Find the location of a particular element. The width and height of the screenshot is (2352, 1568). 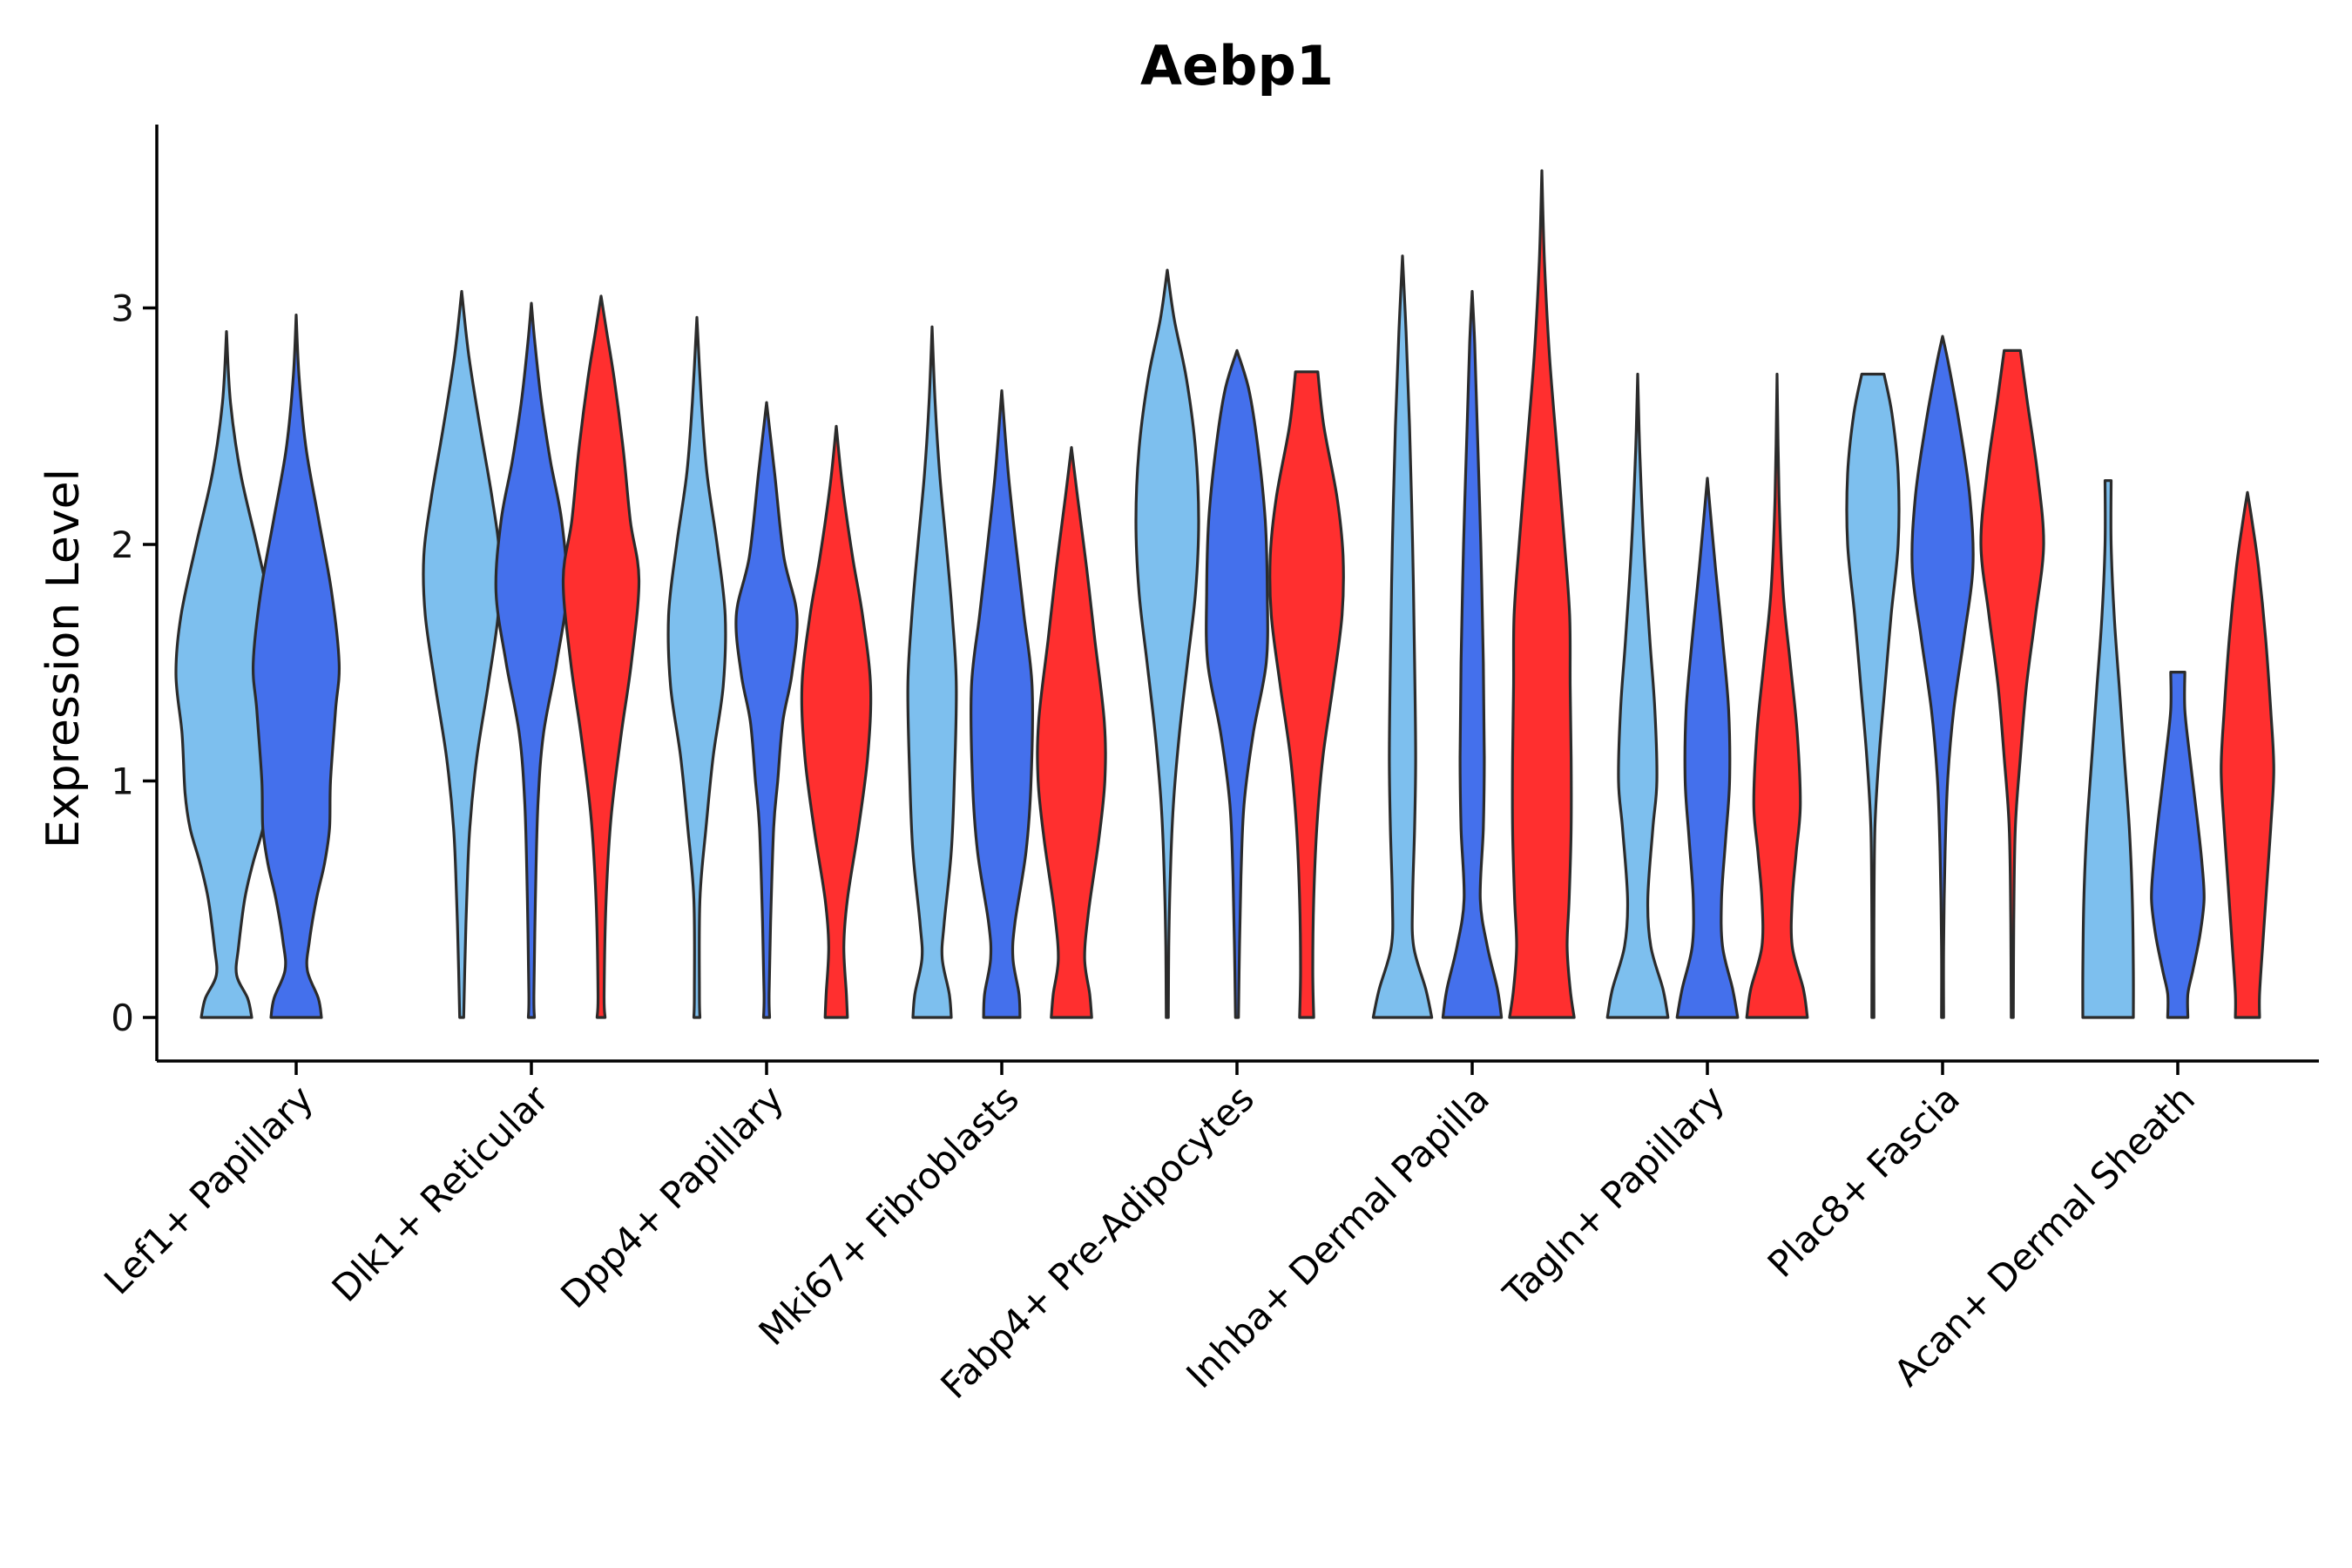

y-tick-label-2: 2 is located at coordinates (122, 545).